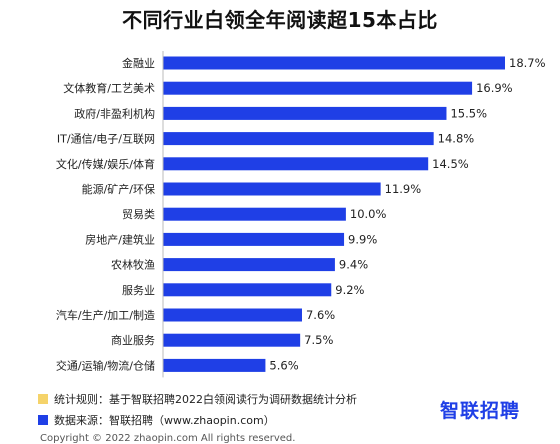 Image resolution: width=560 pixels, height=444 pixels. Describe the element at coordinates (280, 20) in the screenshot. I see `chart-title: 不同行业白领全年阅读超15本占比` at that location.